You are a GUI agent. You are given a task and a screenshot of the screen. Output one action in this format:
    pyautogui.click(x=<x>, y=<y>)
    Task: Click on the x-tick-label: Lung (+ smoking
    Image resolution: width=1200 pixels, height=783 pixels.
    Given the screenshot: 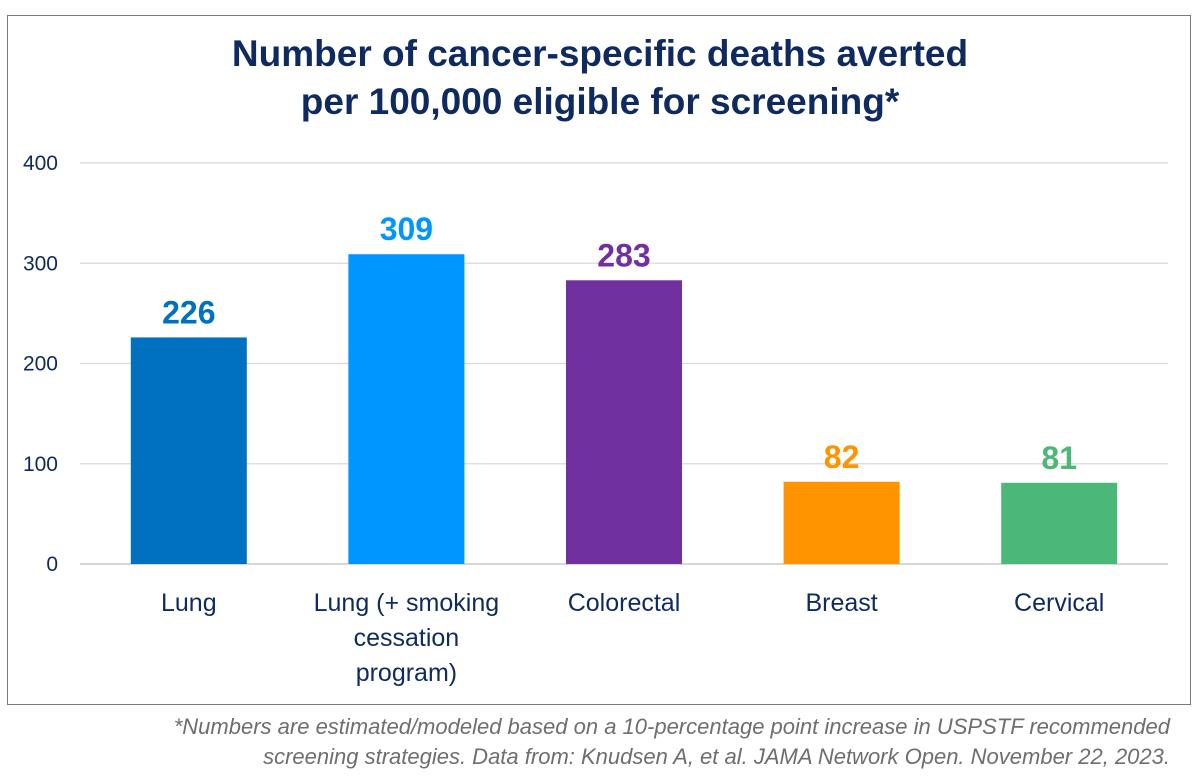 What is the action you would take?
    pyautogui.click(x=407, y=603)
    